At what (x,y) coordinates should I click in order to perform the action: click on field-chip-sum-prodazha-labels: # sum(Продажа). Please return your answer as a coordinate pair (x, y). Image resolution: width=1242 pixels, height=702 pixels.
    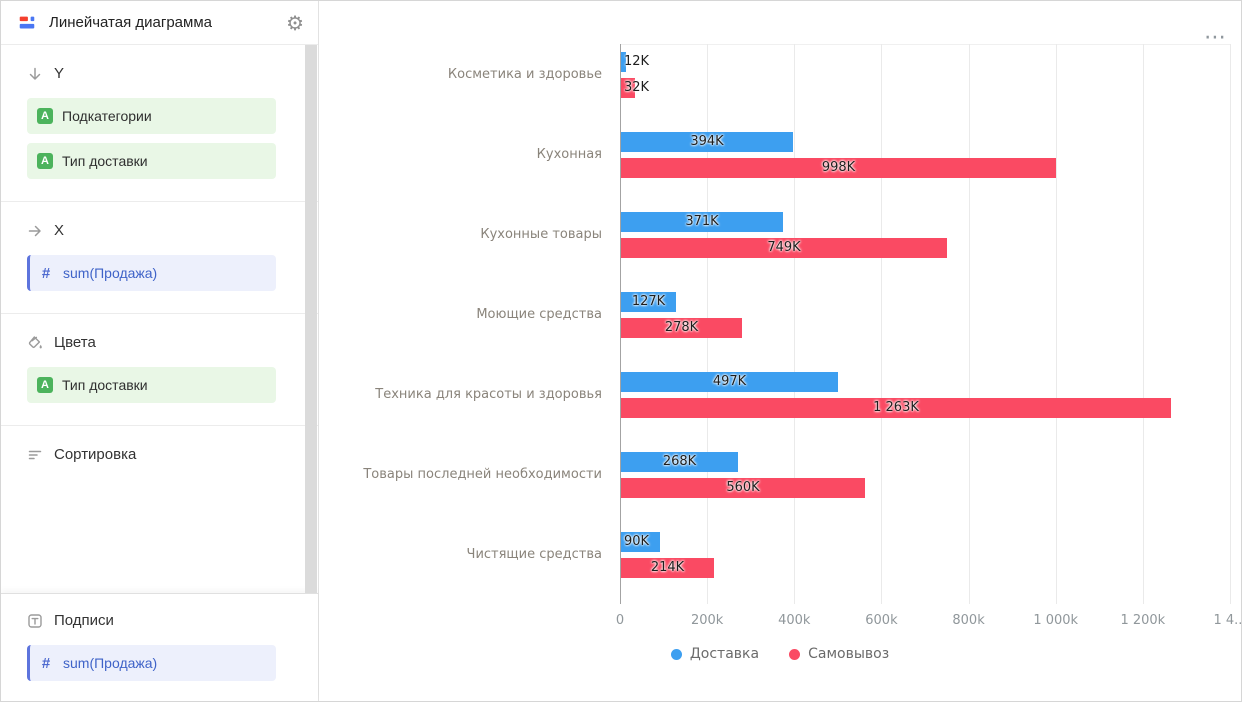
    Looking at the image, I should click on (151, 663).